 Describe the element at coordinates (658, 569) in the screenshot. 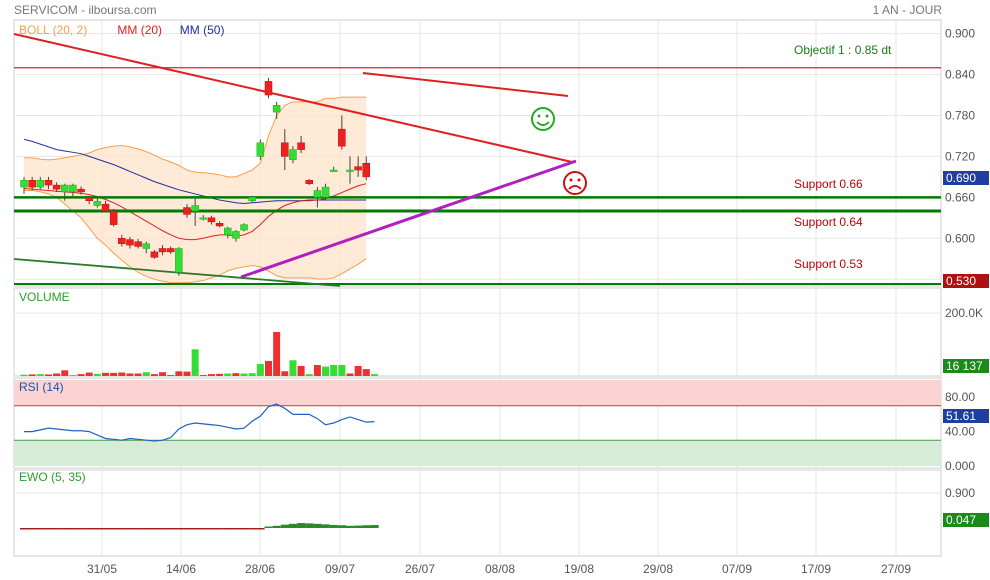

I see `x-tick-label: 29/08` at that location.